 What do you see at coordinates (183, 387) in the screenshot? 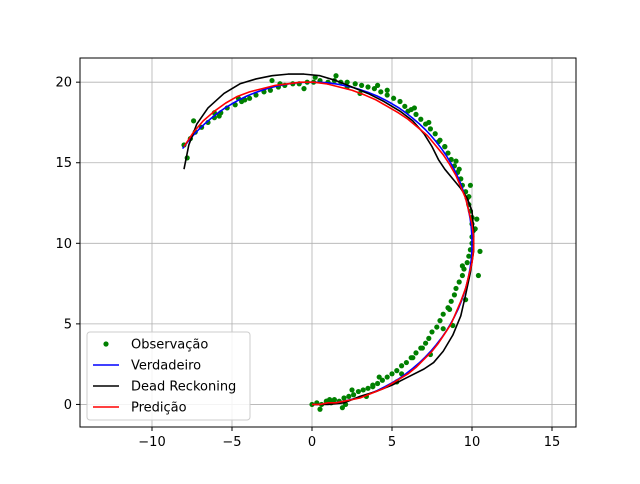
I see `legend-label: Dead Reckoning` at bounding box center [183, 387].